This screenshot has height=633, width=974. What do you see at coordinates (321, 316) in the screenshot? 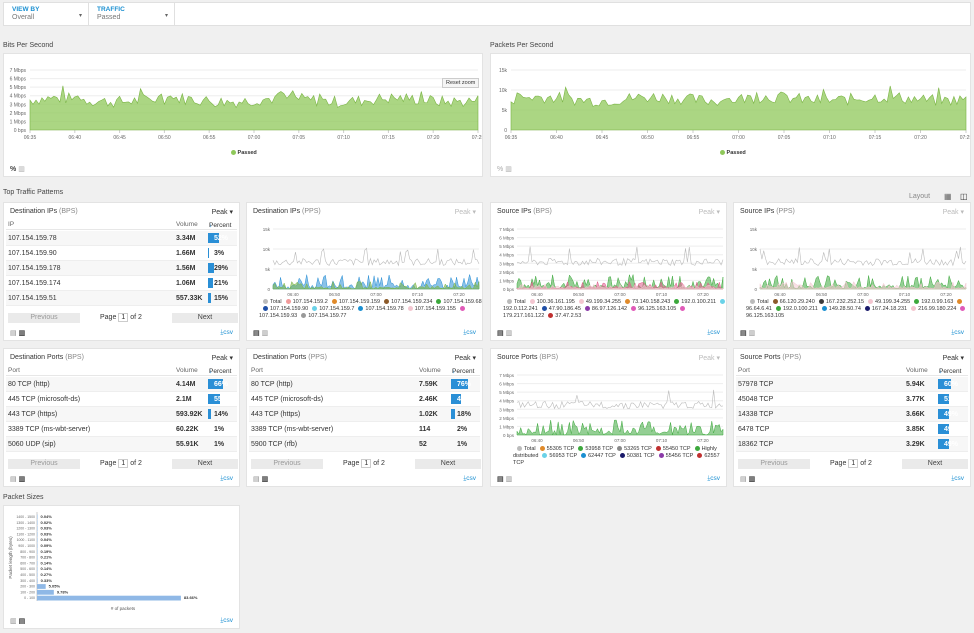
I see `legend-item: 107.154.159.77` at bounding box center [321, 316].